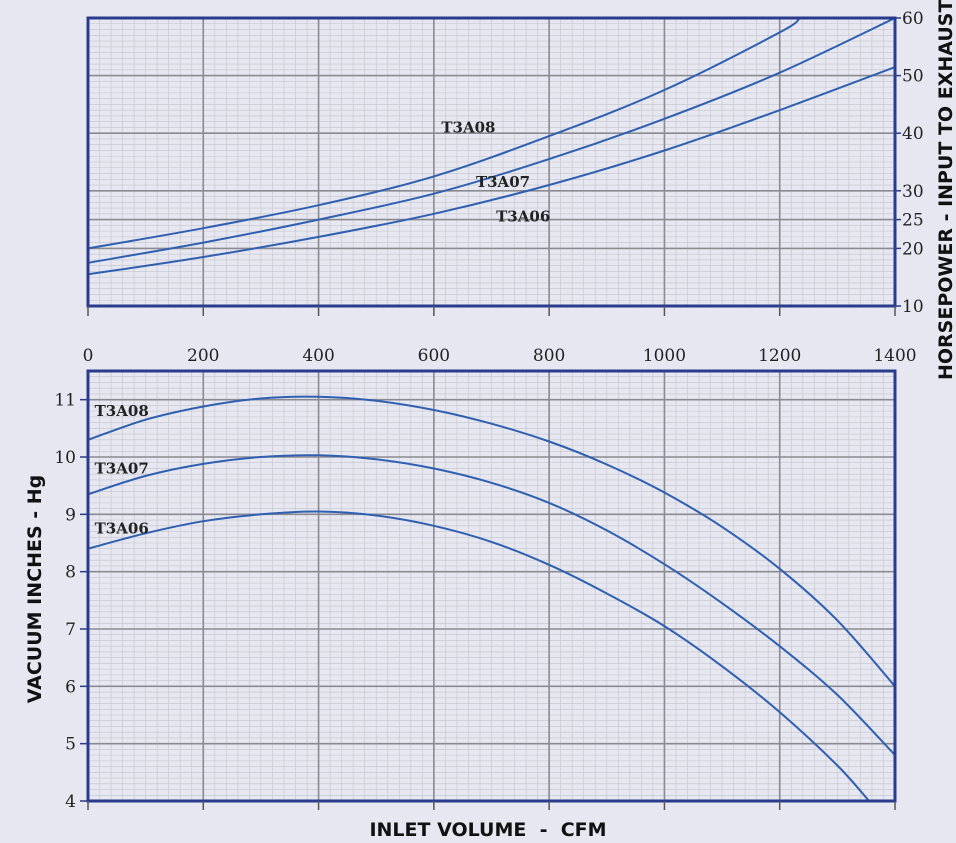  Describe the element at coordinates (70, 630) in the screenshot. I see `vac-ytick-label: 7` at that location.